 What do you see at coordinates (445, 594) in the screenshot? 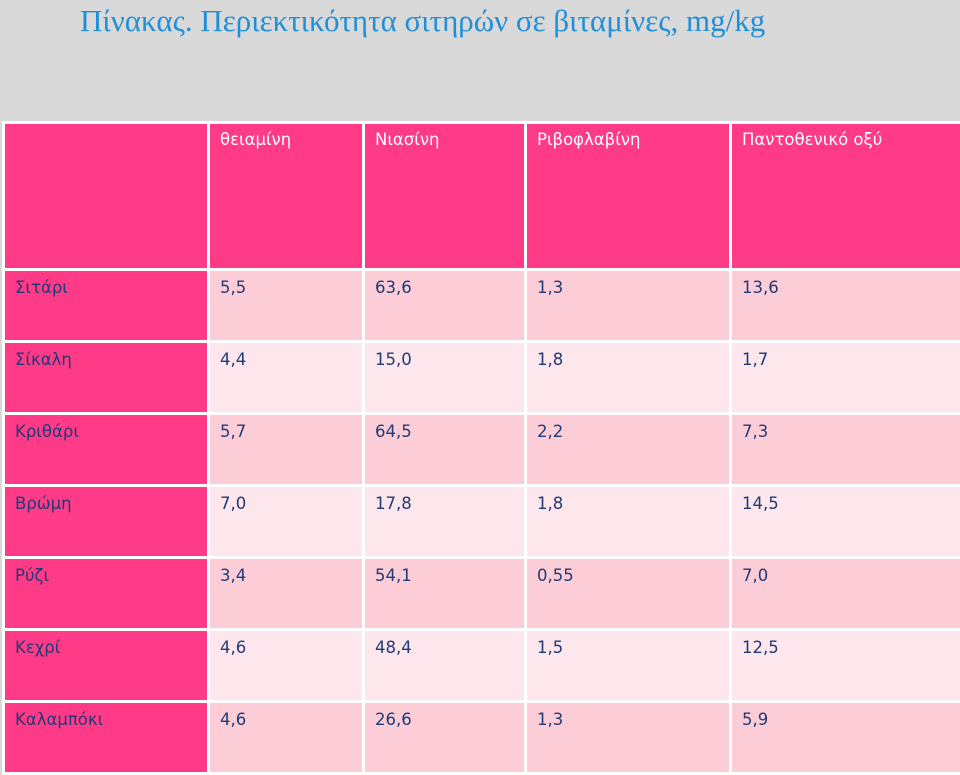
I see `cell-niacin: 54,1` at bounding box center [445, 594].